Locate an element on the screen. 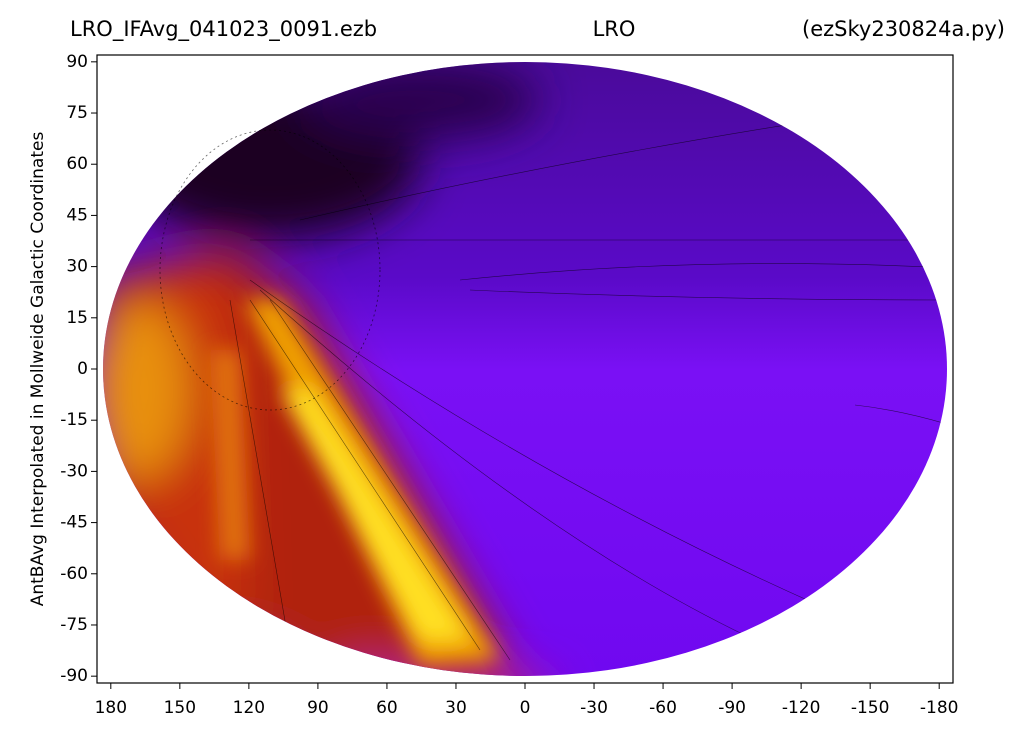  y-tick-label: 45 is located at coordinates (77, 215).